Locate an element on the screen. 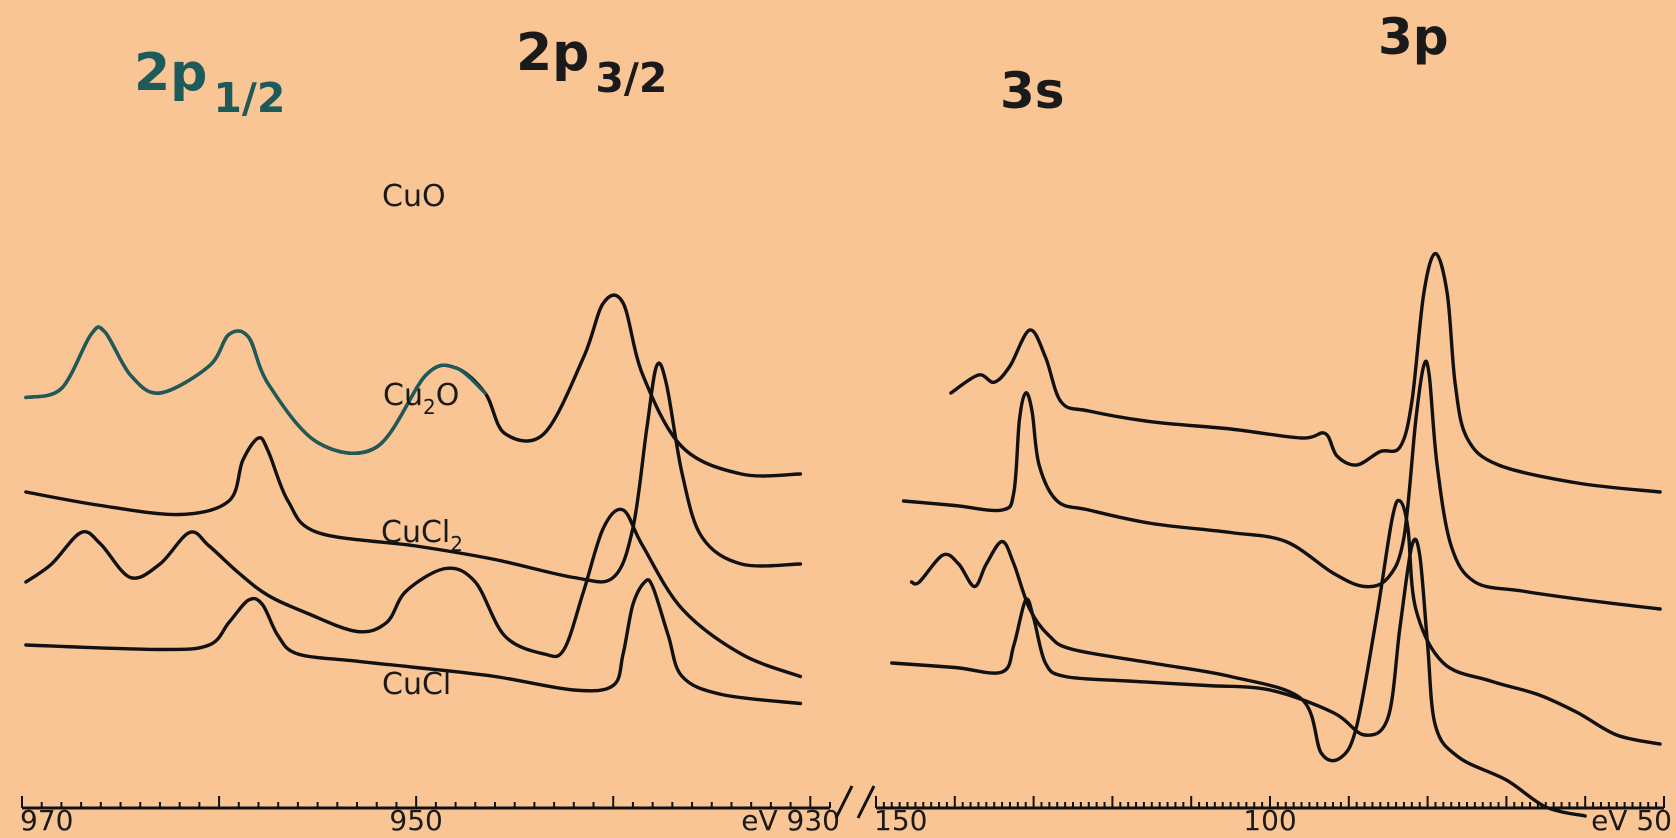 The image size is (1676, 838). cu-2p-trace-cu2o is located at coordinates (413, 472).